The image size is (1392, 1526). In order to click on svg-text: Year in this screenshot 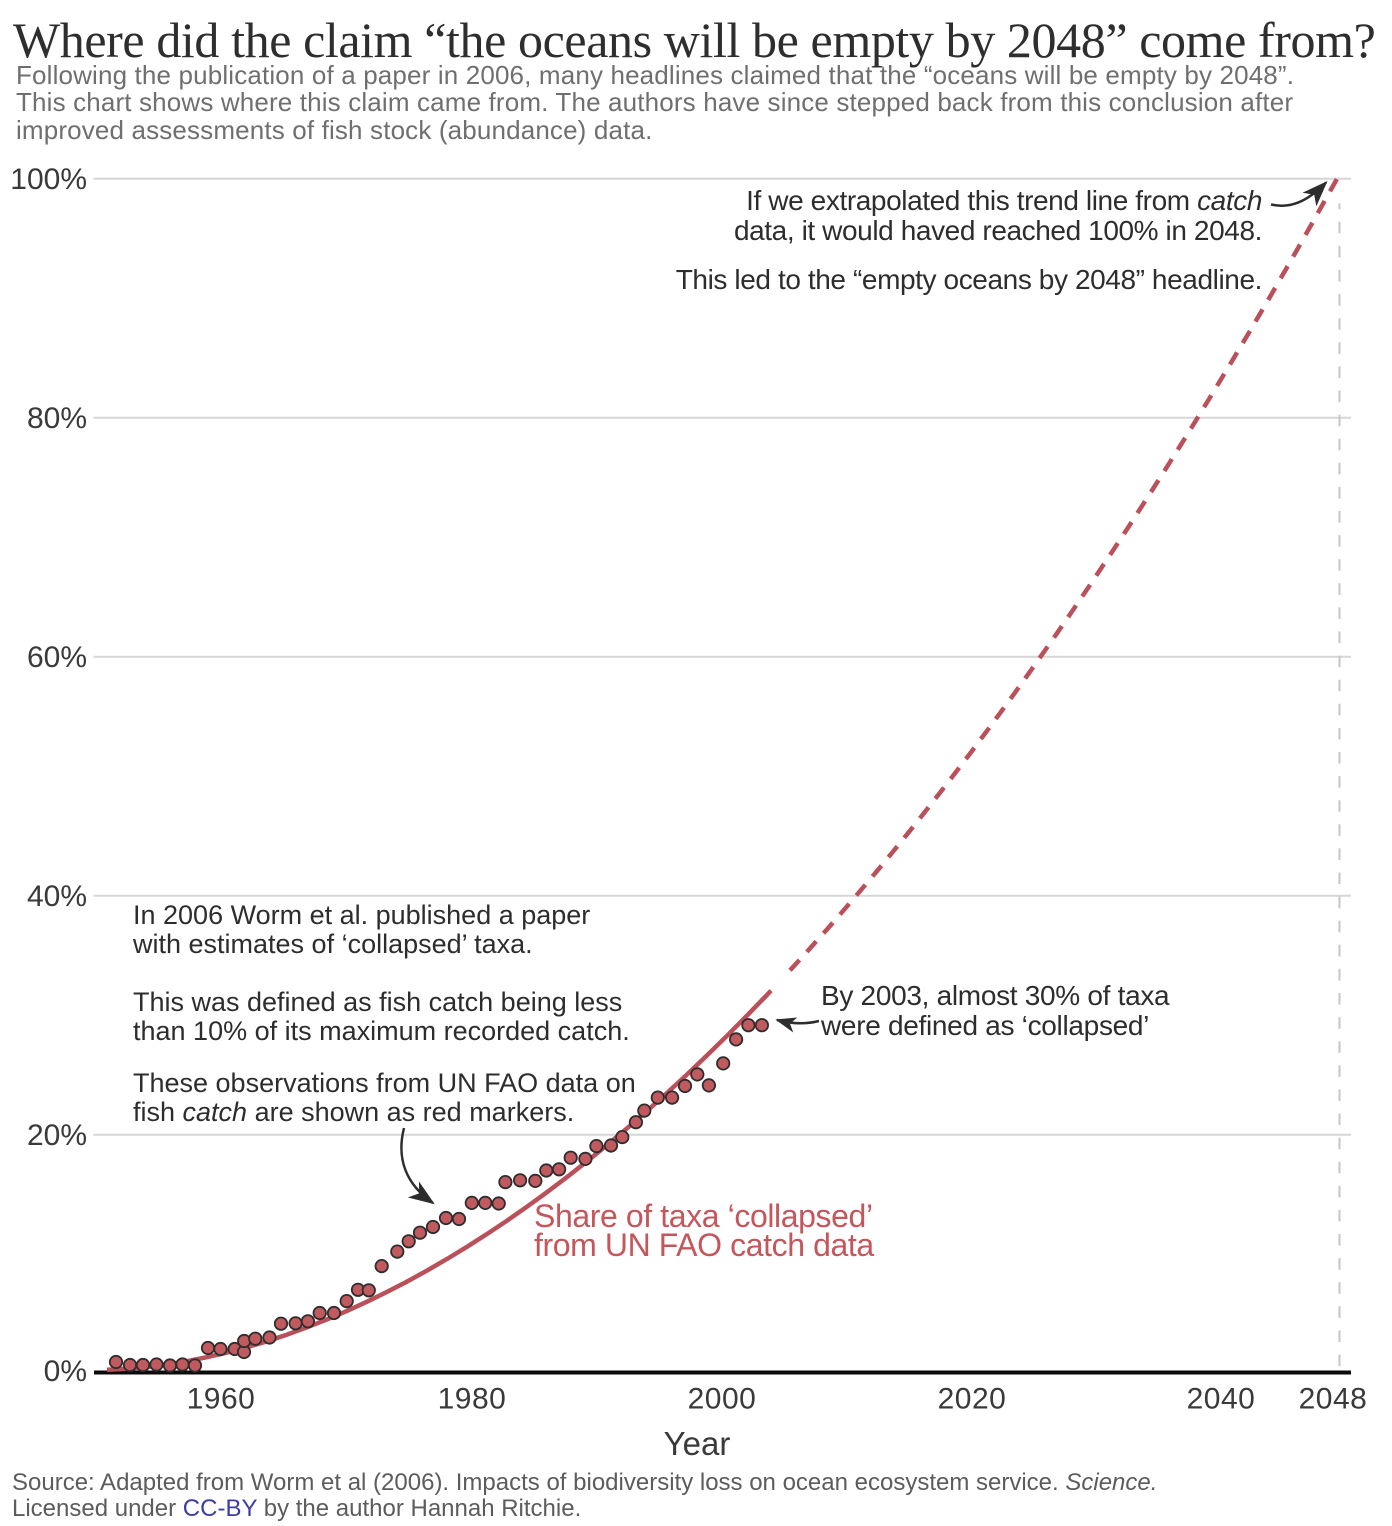, I will do `click(697, 1443)`.